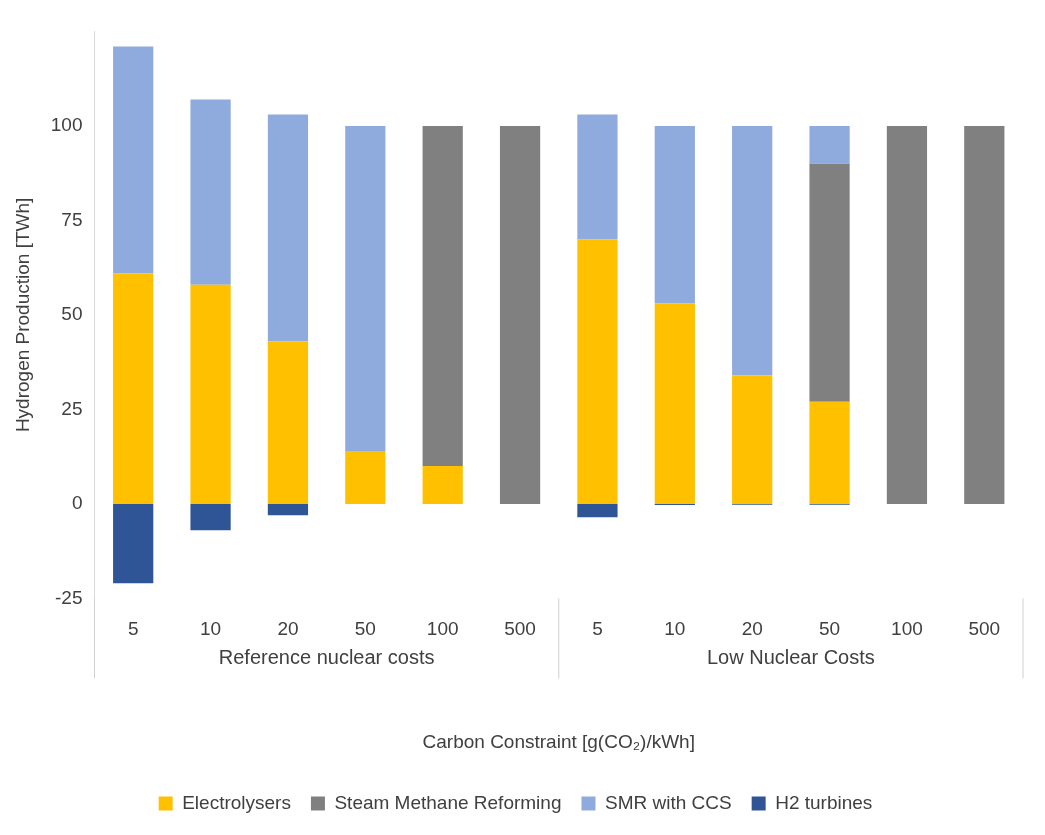  I want to click on legend-label: Steam Methane Reforming, so click(448, 802).